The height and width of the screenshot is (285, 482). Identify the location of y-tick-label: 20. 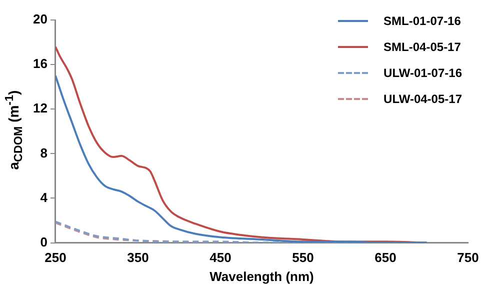
(40, 19).